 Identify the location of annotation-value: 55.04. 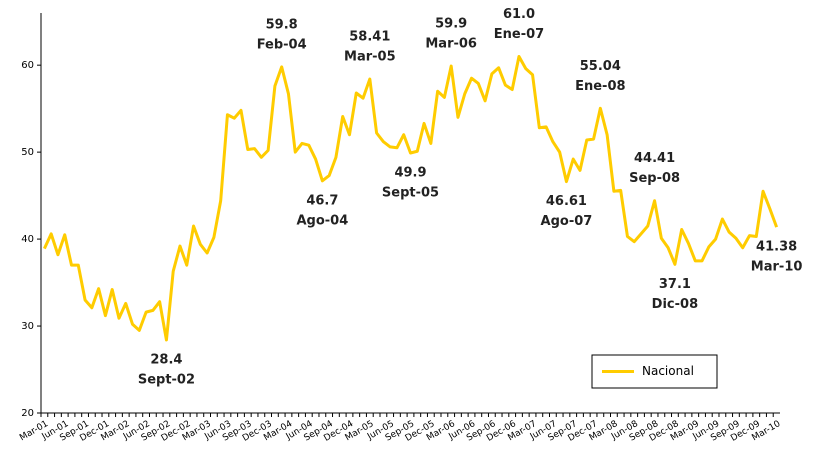
(600, 66).